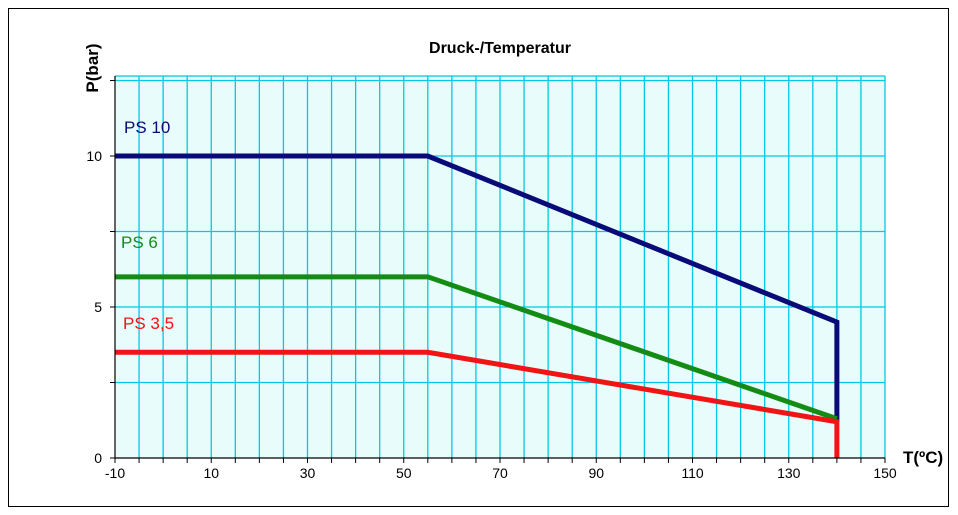 The height and width of the screenshot is (515, 958). Describe the element at coordinates (98, 458) in the screenshot. I see `y-tick-label: 0` at that location.